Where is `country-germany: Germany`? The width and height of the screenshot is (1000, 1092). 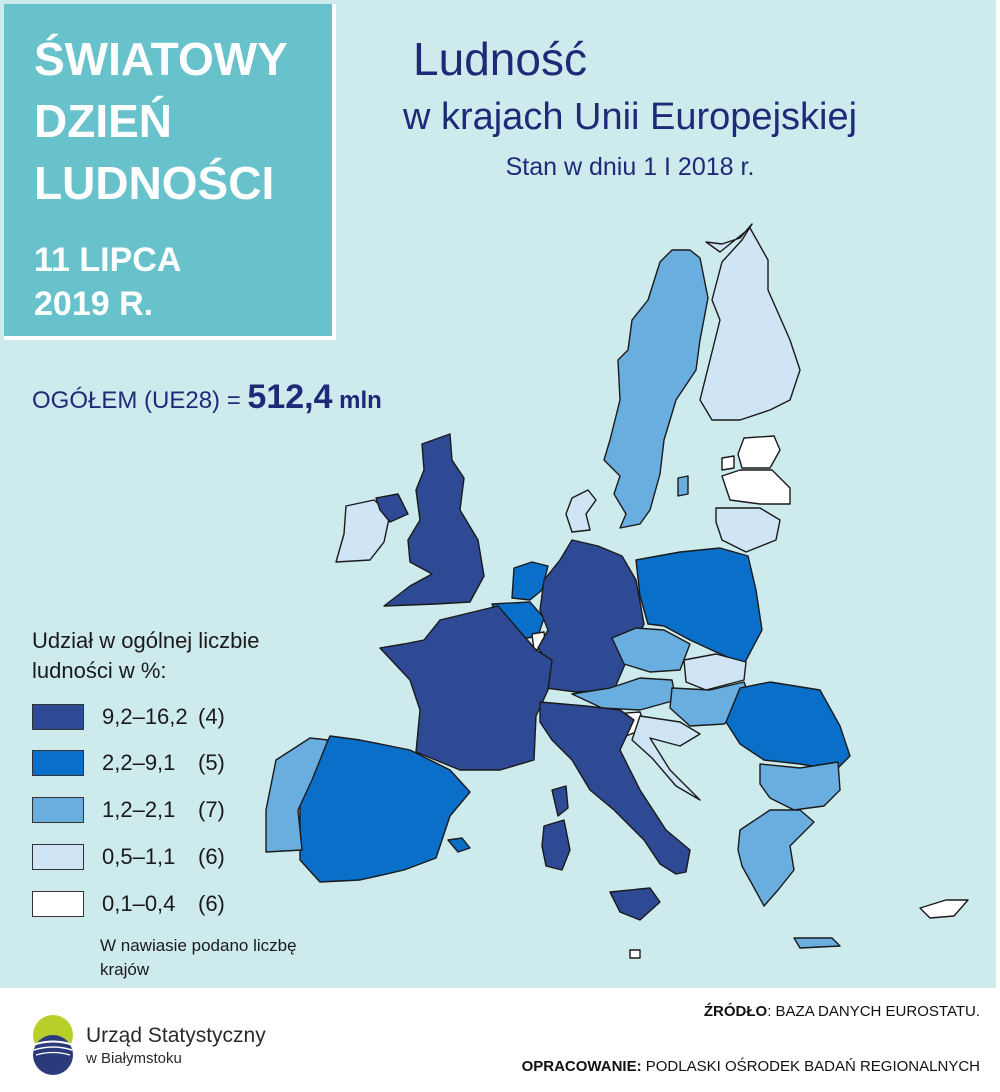
country-germany: Germany is located at coordinates (591, 616).